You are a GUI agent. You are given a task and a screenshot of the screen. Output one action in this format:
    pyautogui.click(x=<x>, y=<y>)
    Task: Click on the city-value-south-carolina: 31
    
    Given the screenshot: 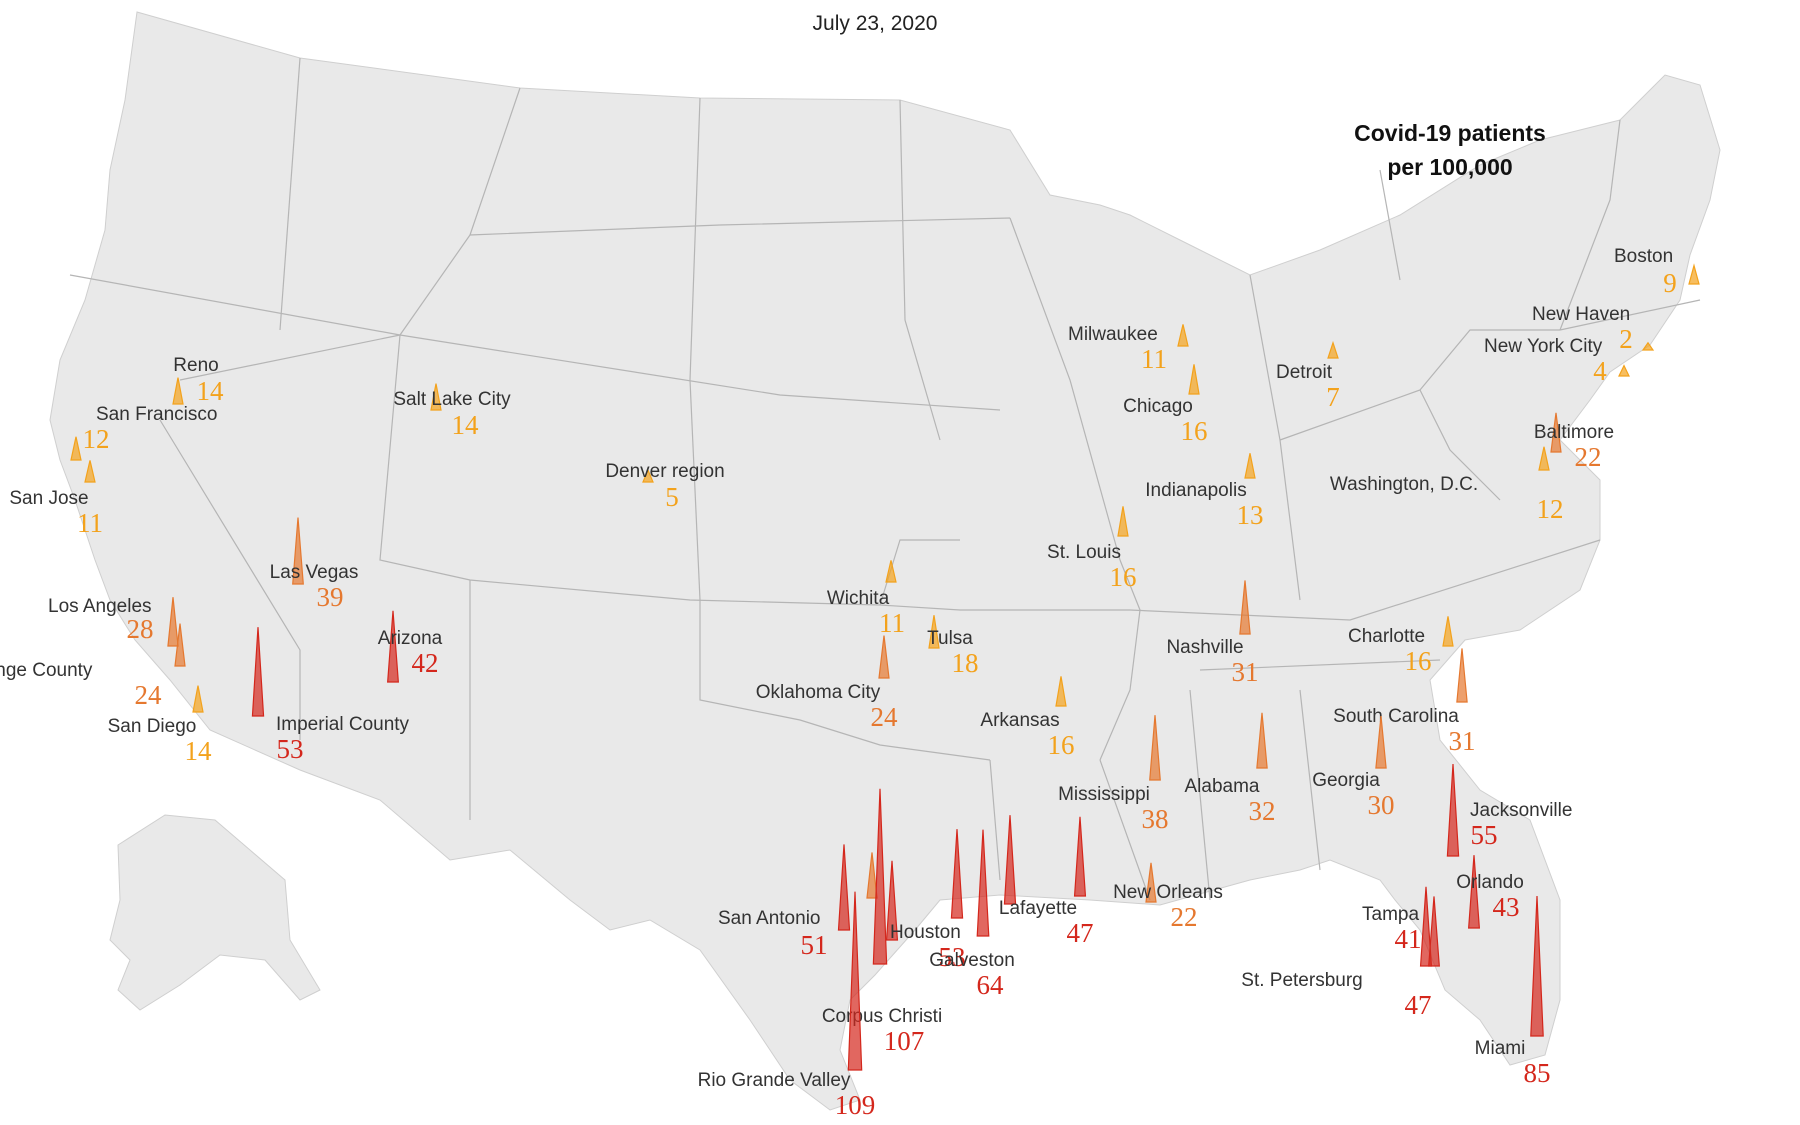 What is the action you would take?
    pyautogui.click(x=1462, y=741)
    